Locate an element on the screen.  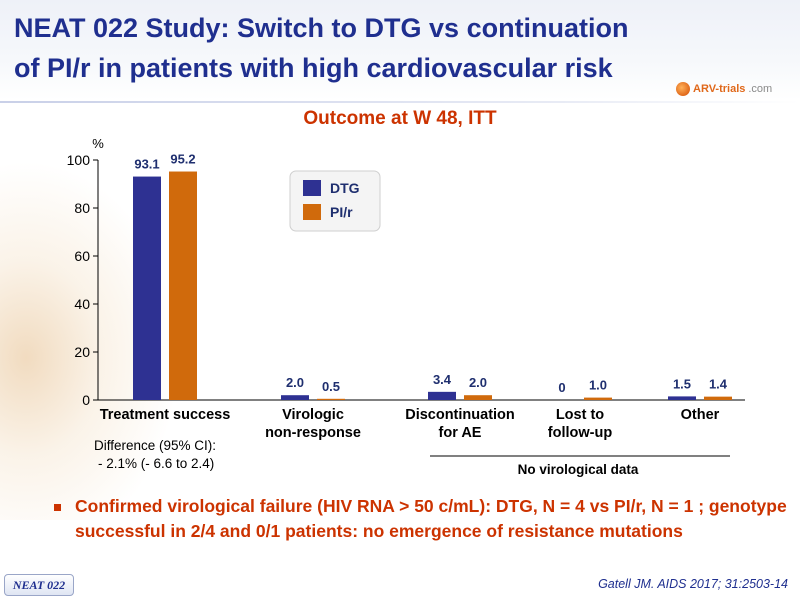
y-tick-label: 60 is located at coordinates (82, 256).